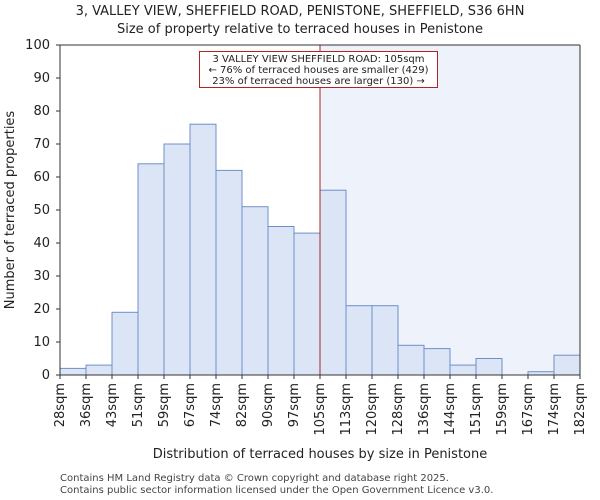  What do you see at coordinates (41, 111) in the screenshot?
I see `y-tick-label-80: 80` at bounding box center [41, 111].